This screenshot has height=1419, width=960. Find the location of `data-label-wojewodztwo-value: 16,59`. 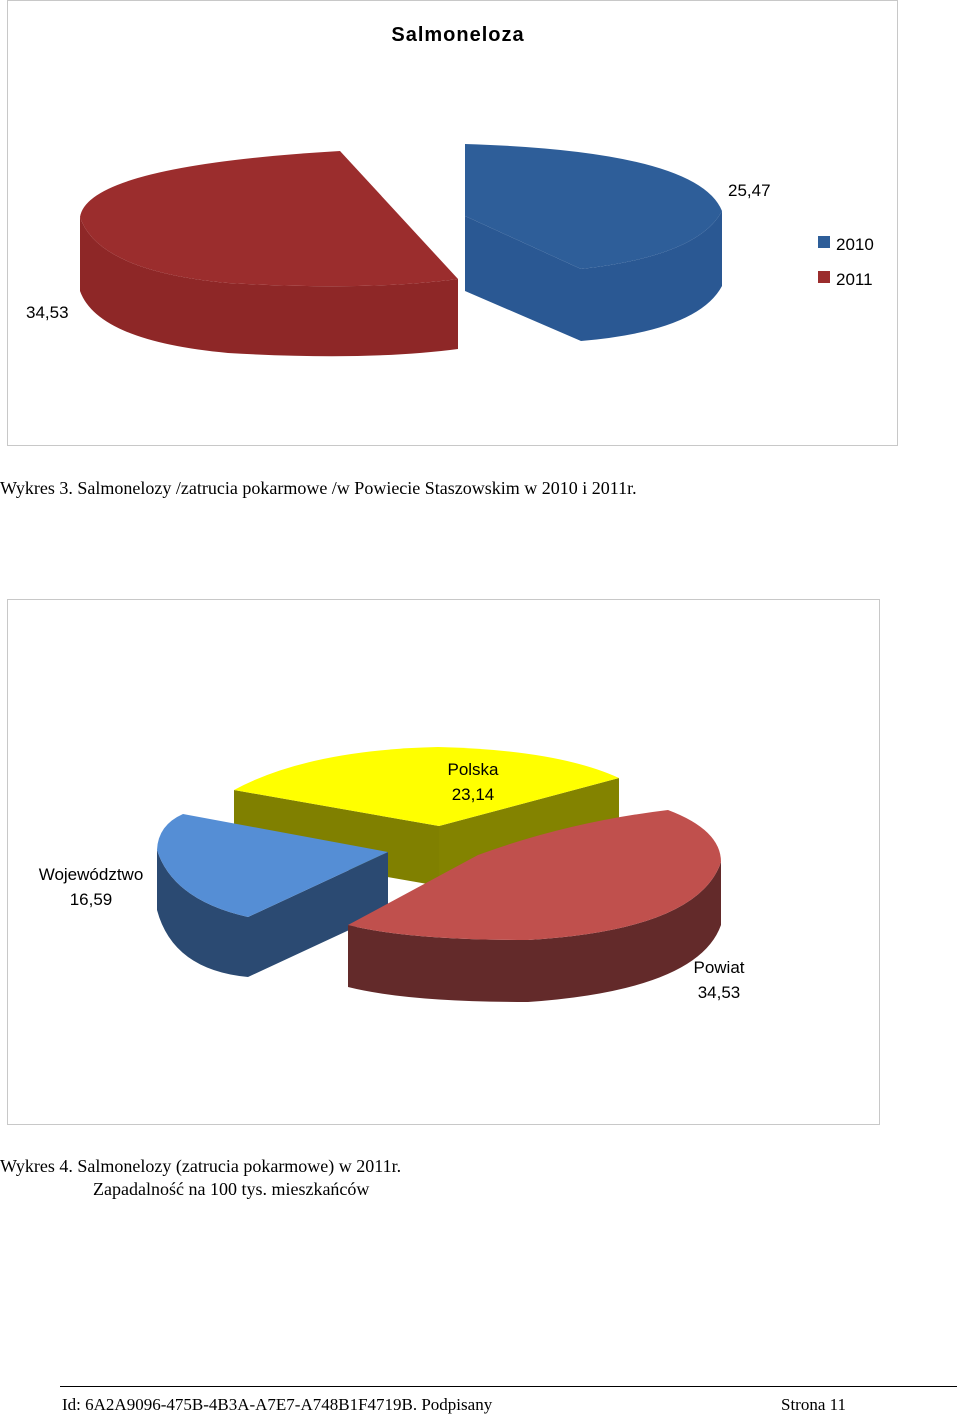

data-label-wojewodztwo-value: 16,59 is located at coordinates (91, 899).